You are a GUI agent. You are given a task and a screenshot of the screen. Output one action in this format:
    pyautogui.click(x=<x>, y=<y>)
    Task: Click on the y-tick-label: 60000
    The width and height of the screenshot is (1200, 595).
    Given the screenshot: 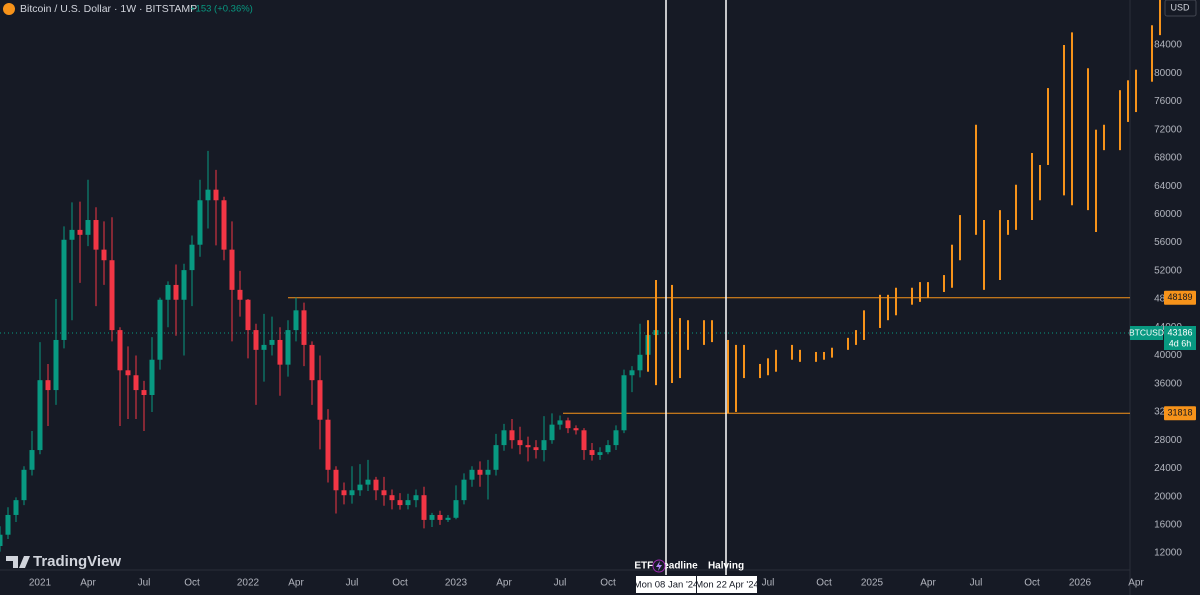 What is the action you would take?
    pyautogui.click(x=1168, y=214)
    